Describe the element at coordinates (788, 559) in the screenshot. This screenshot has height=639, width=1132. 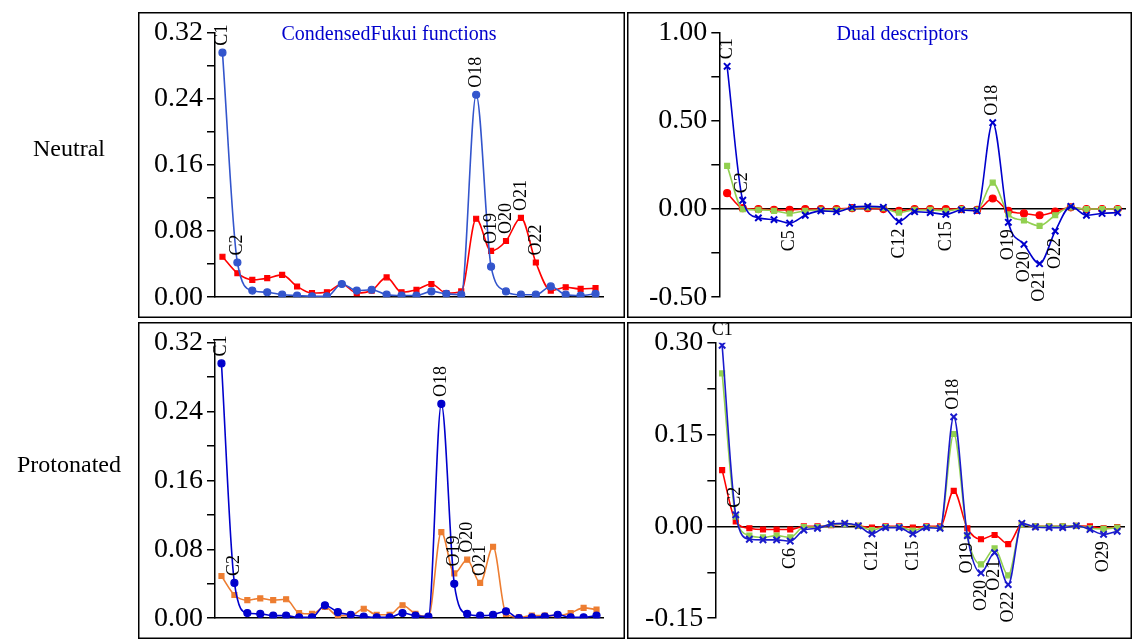
I see `category-label: C6` at that location.